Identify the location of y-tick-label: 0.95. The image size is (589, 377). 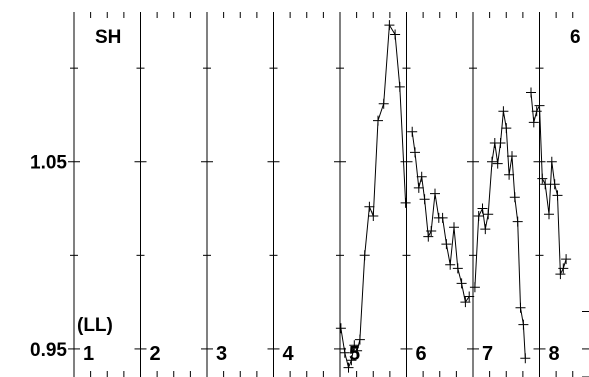
(48, 350).